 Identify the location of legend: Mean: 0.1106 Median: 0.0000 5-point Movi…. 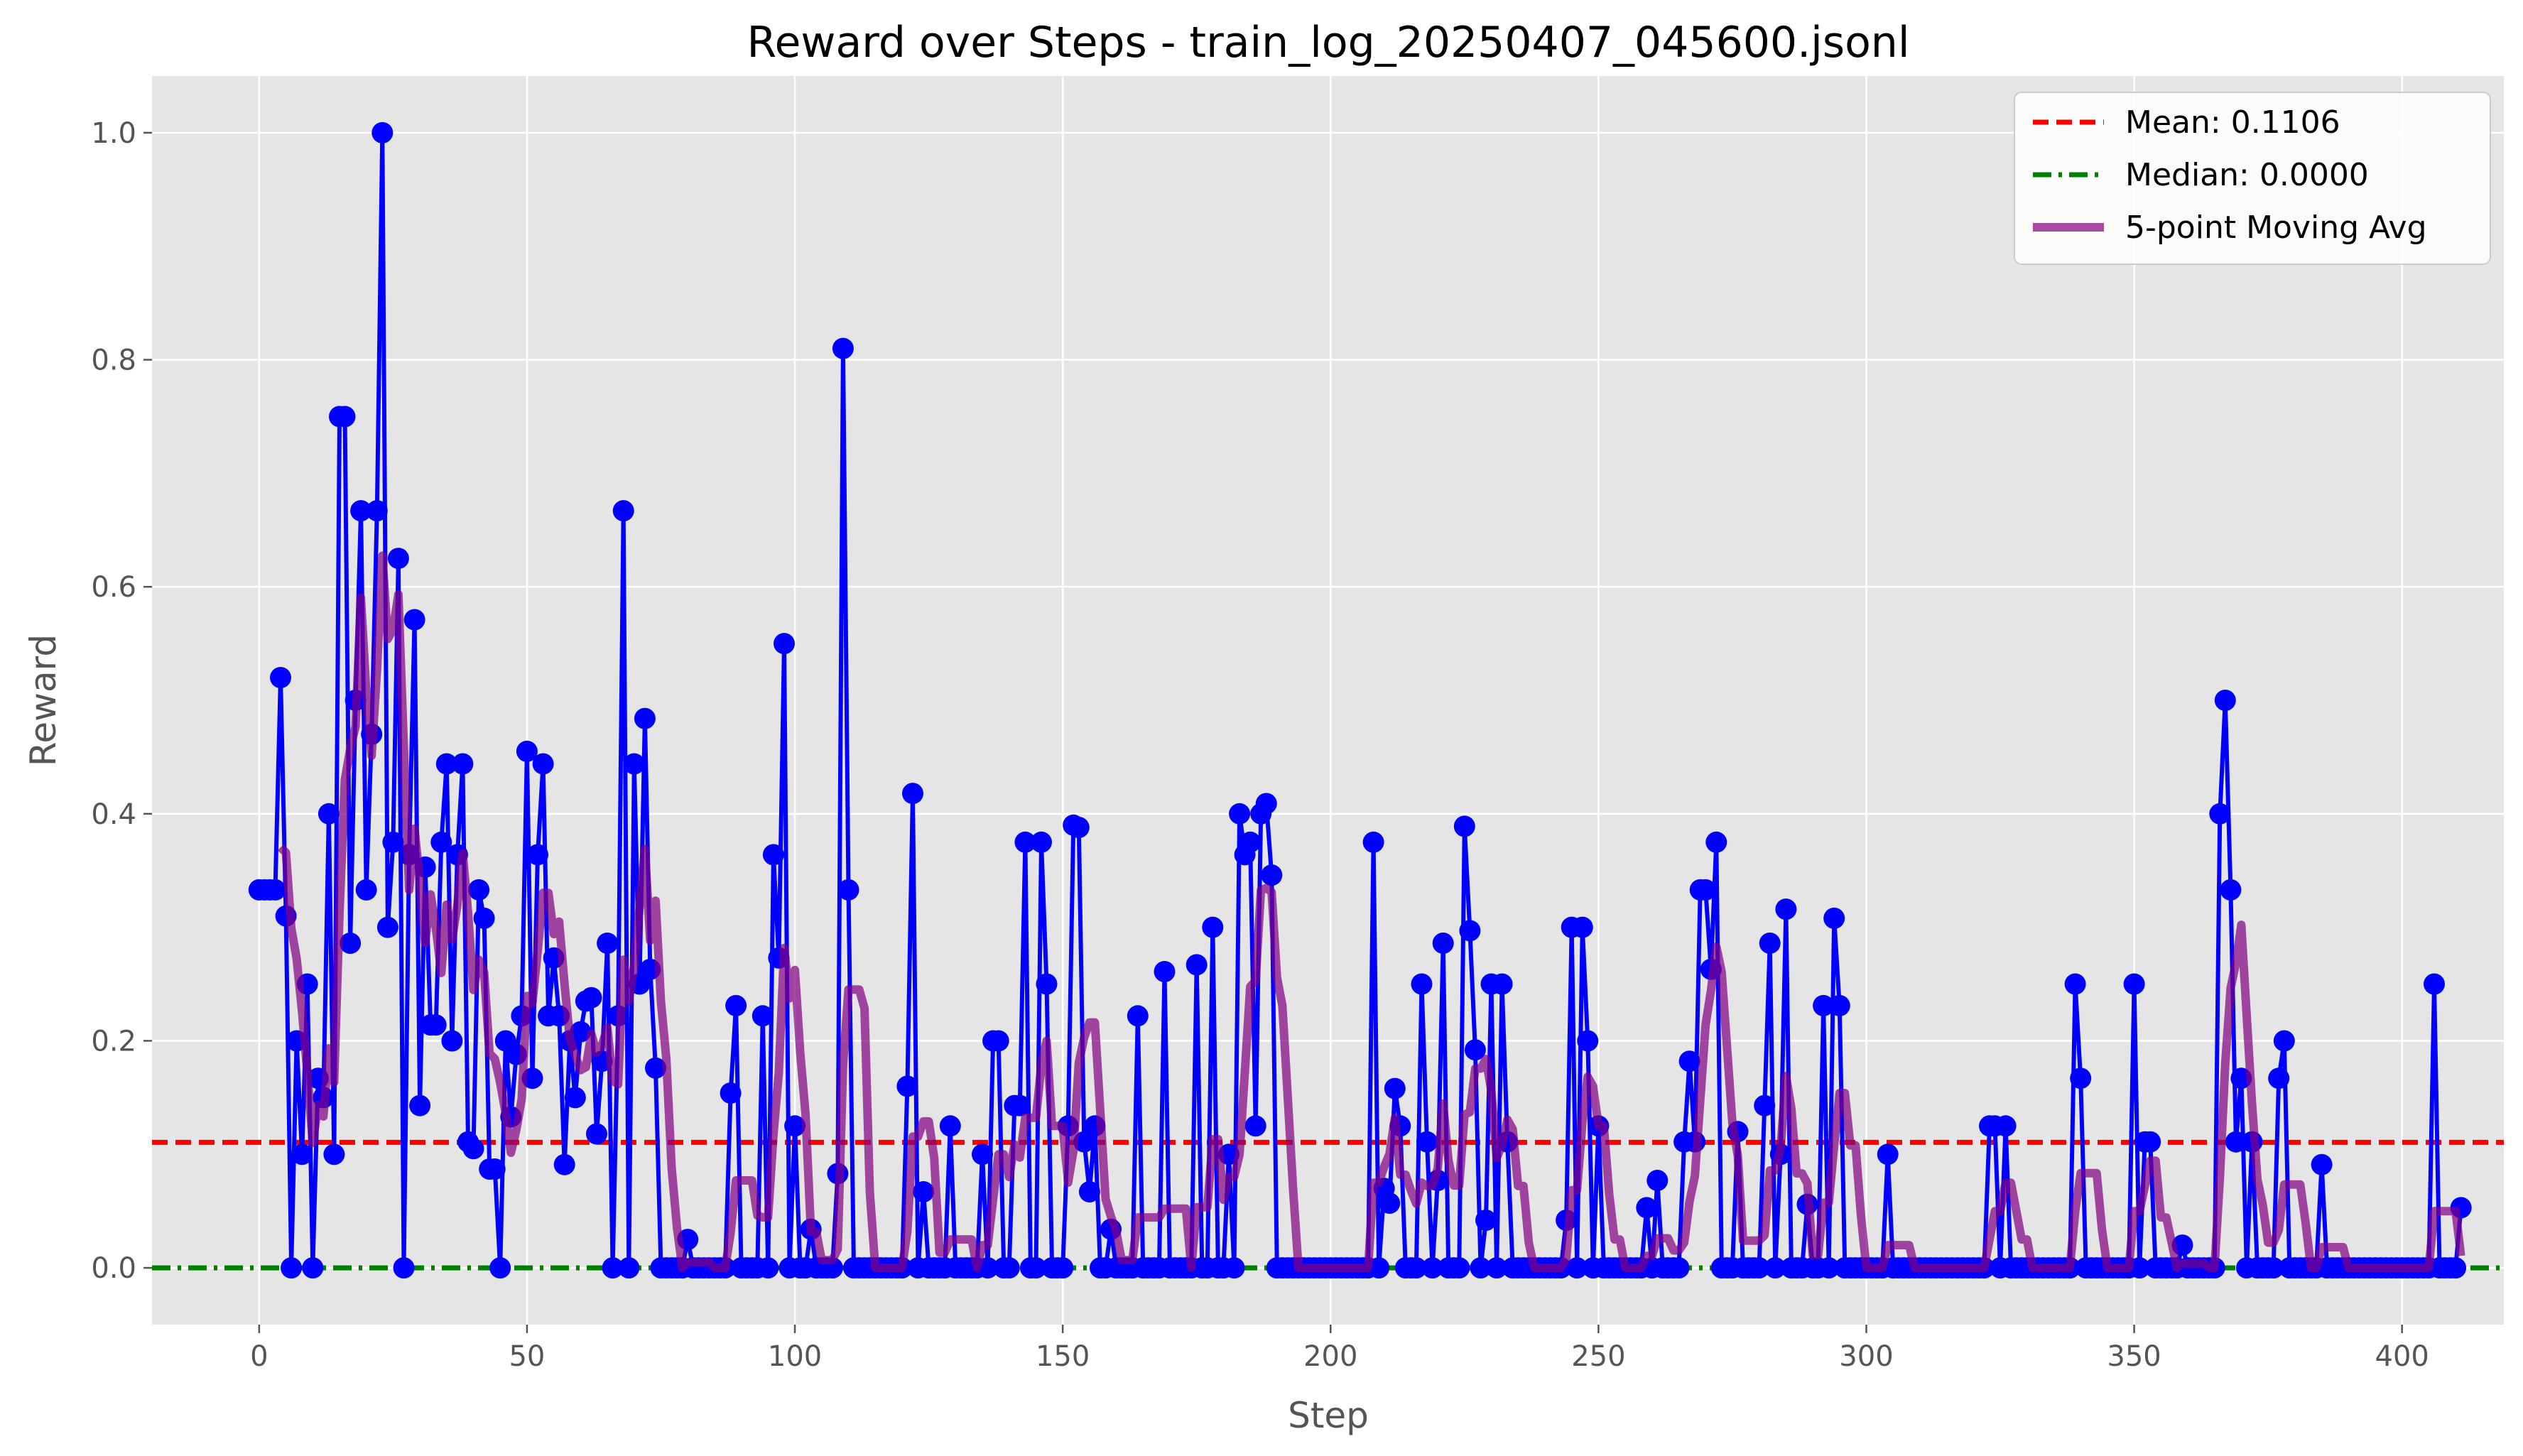
(2252, 178).